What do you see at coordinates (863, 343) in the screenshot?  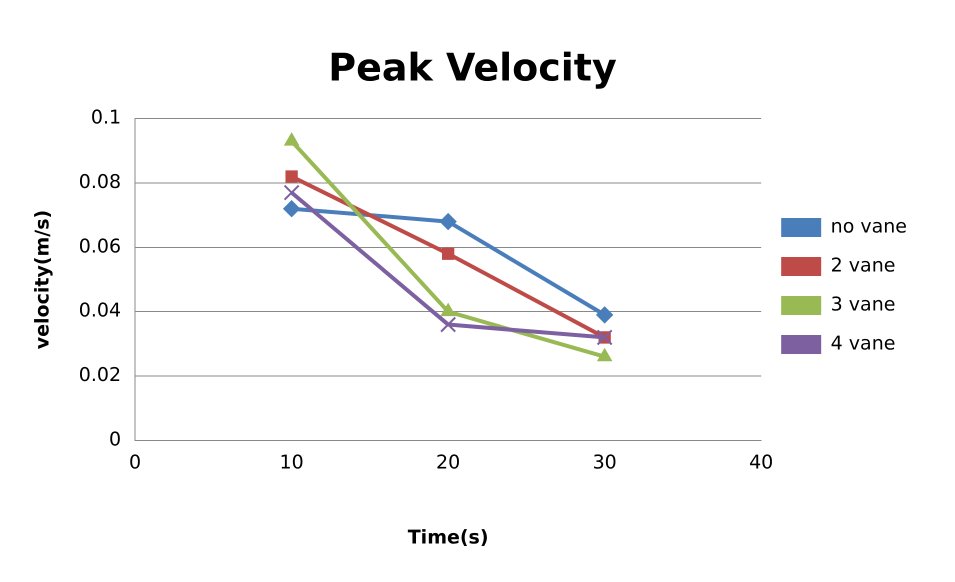 I see `legend-label: 4 vane` at bounding box center [863, 343].